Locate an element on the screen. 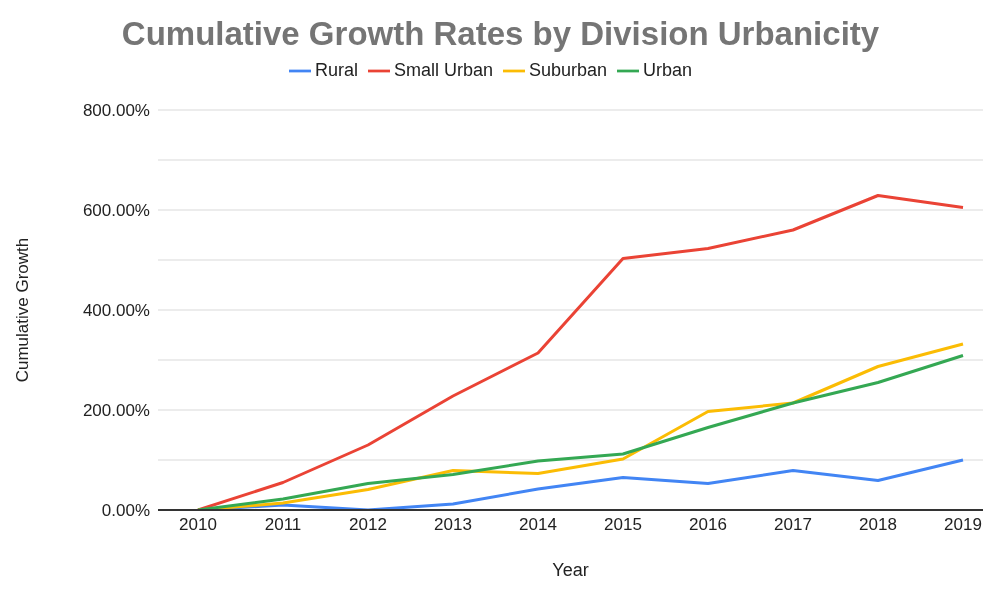  x-tick-label: 2014 is located at coordinates (538, 525).